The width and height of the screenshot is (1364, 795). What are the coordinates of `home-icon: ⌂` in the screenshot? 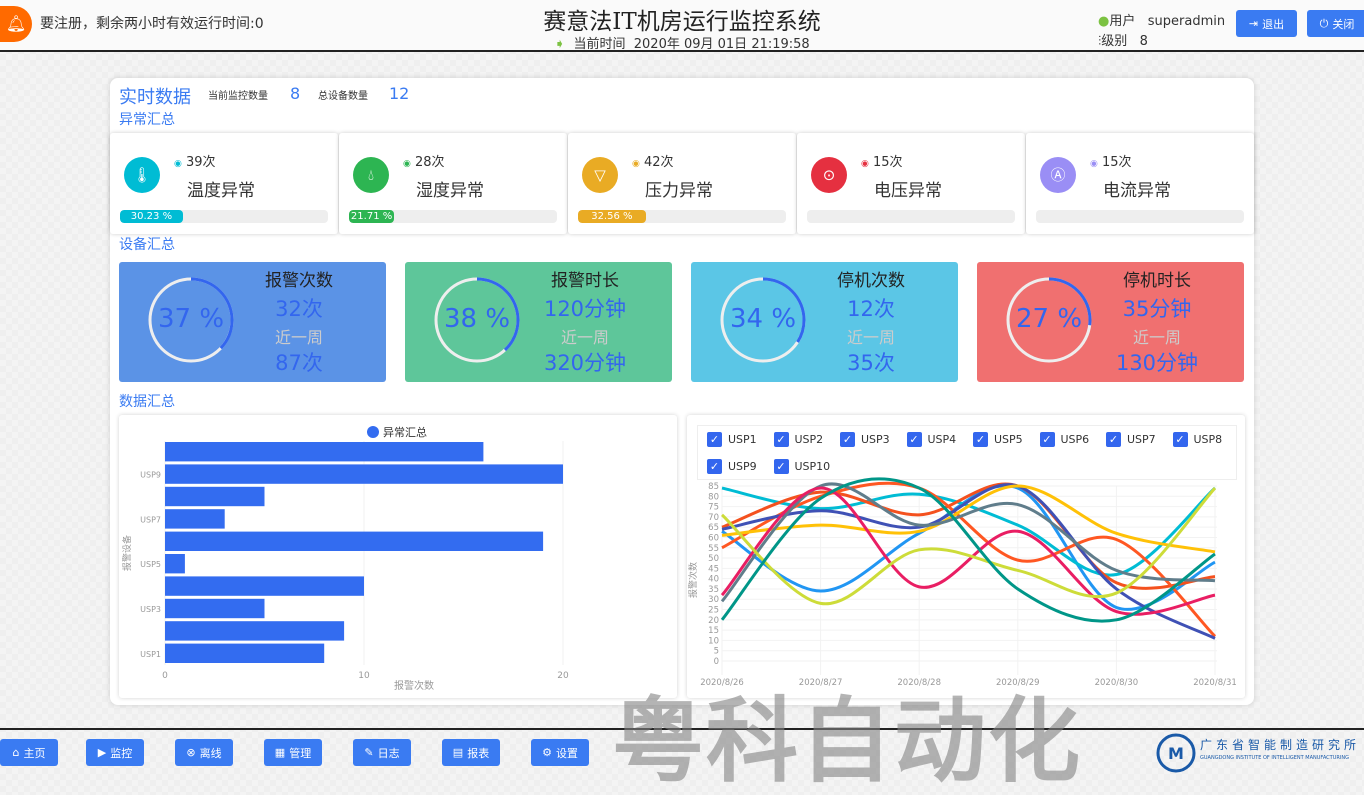 It's located at (16, 752).